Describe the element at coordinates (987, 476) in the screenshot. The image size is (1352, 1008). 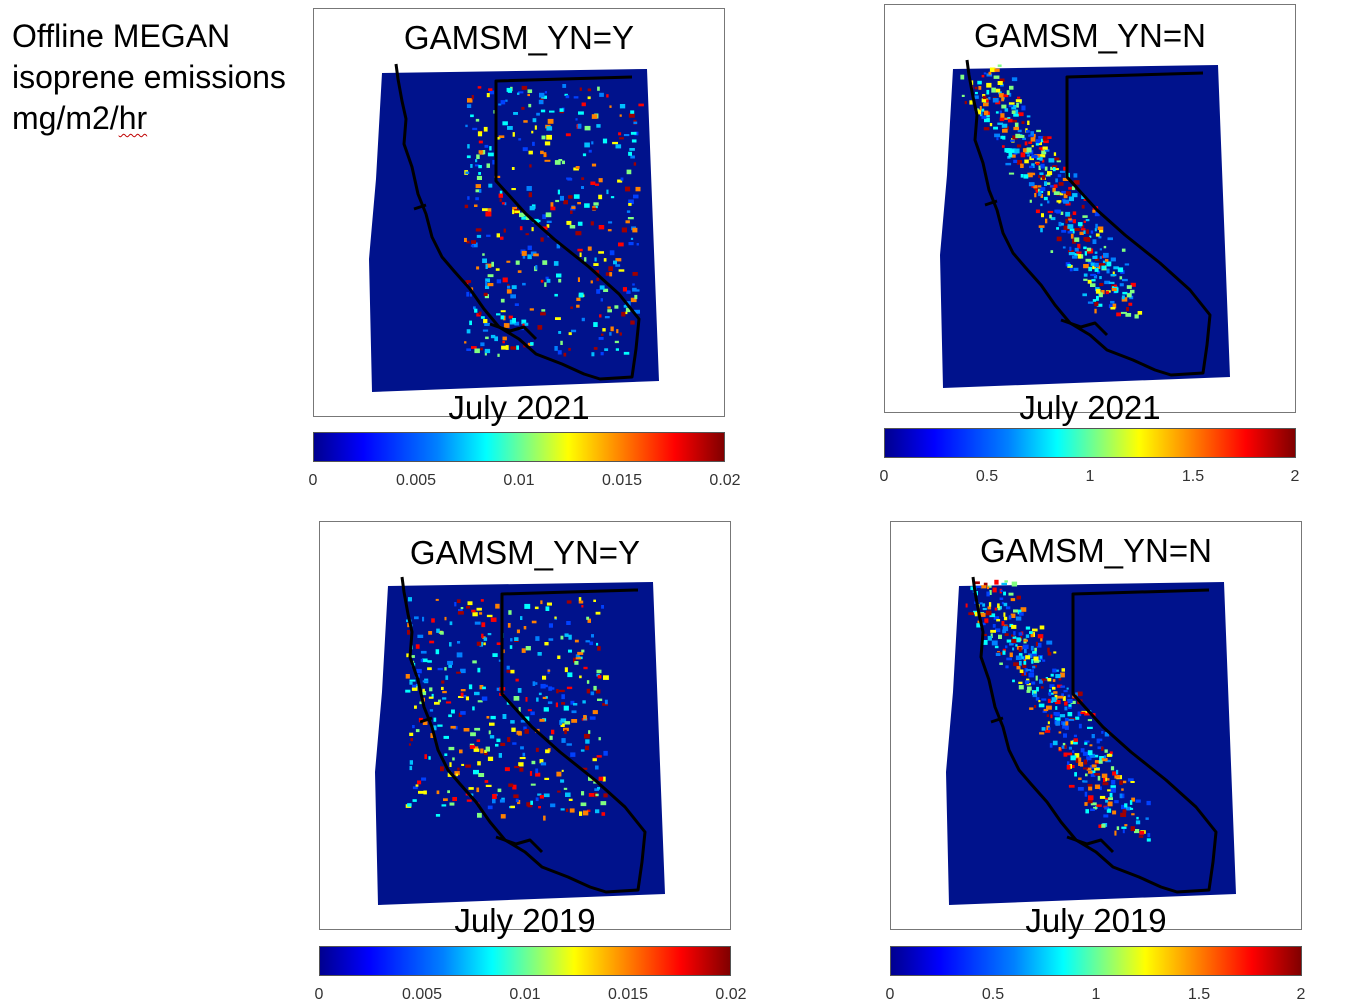
I see `colorbar-tick: 0.5` at that location.